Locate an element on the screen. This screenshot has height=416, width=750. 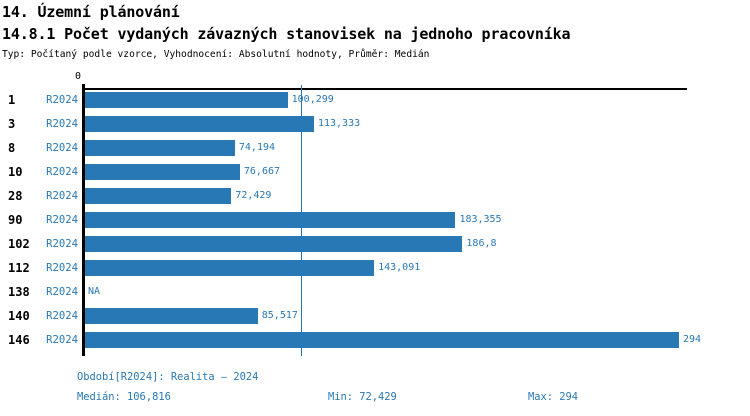
footer-median-stat: Medián: 106,816 is located at coordinates (124, 397).